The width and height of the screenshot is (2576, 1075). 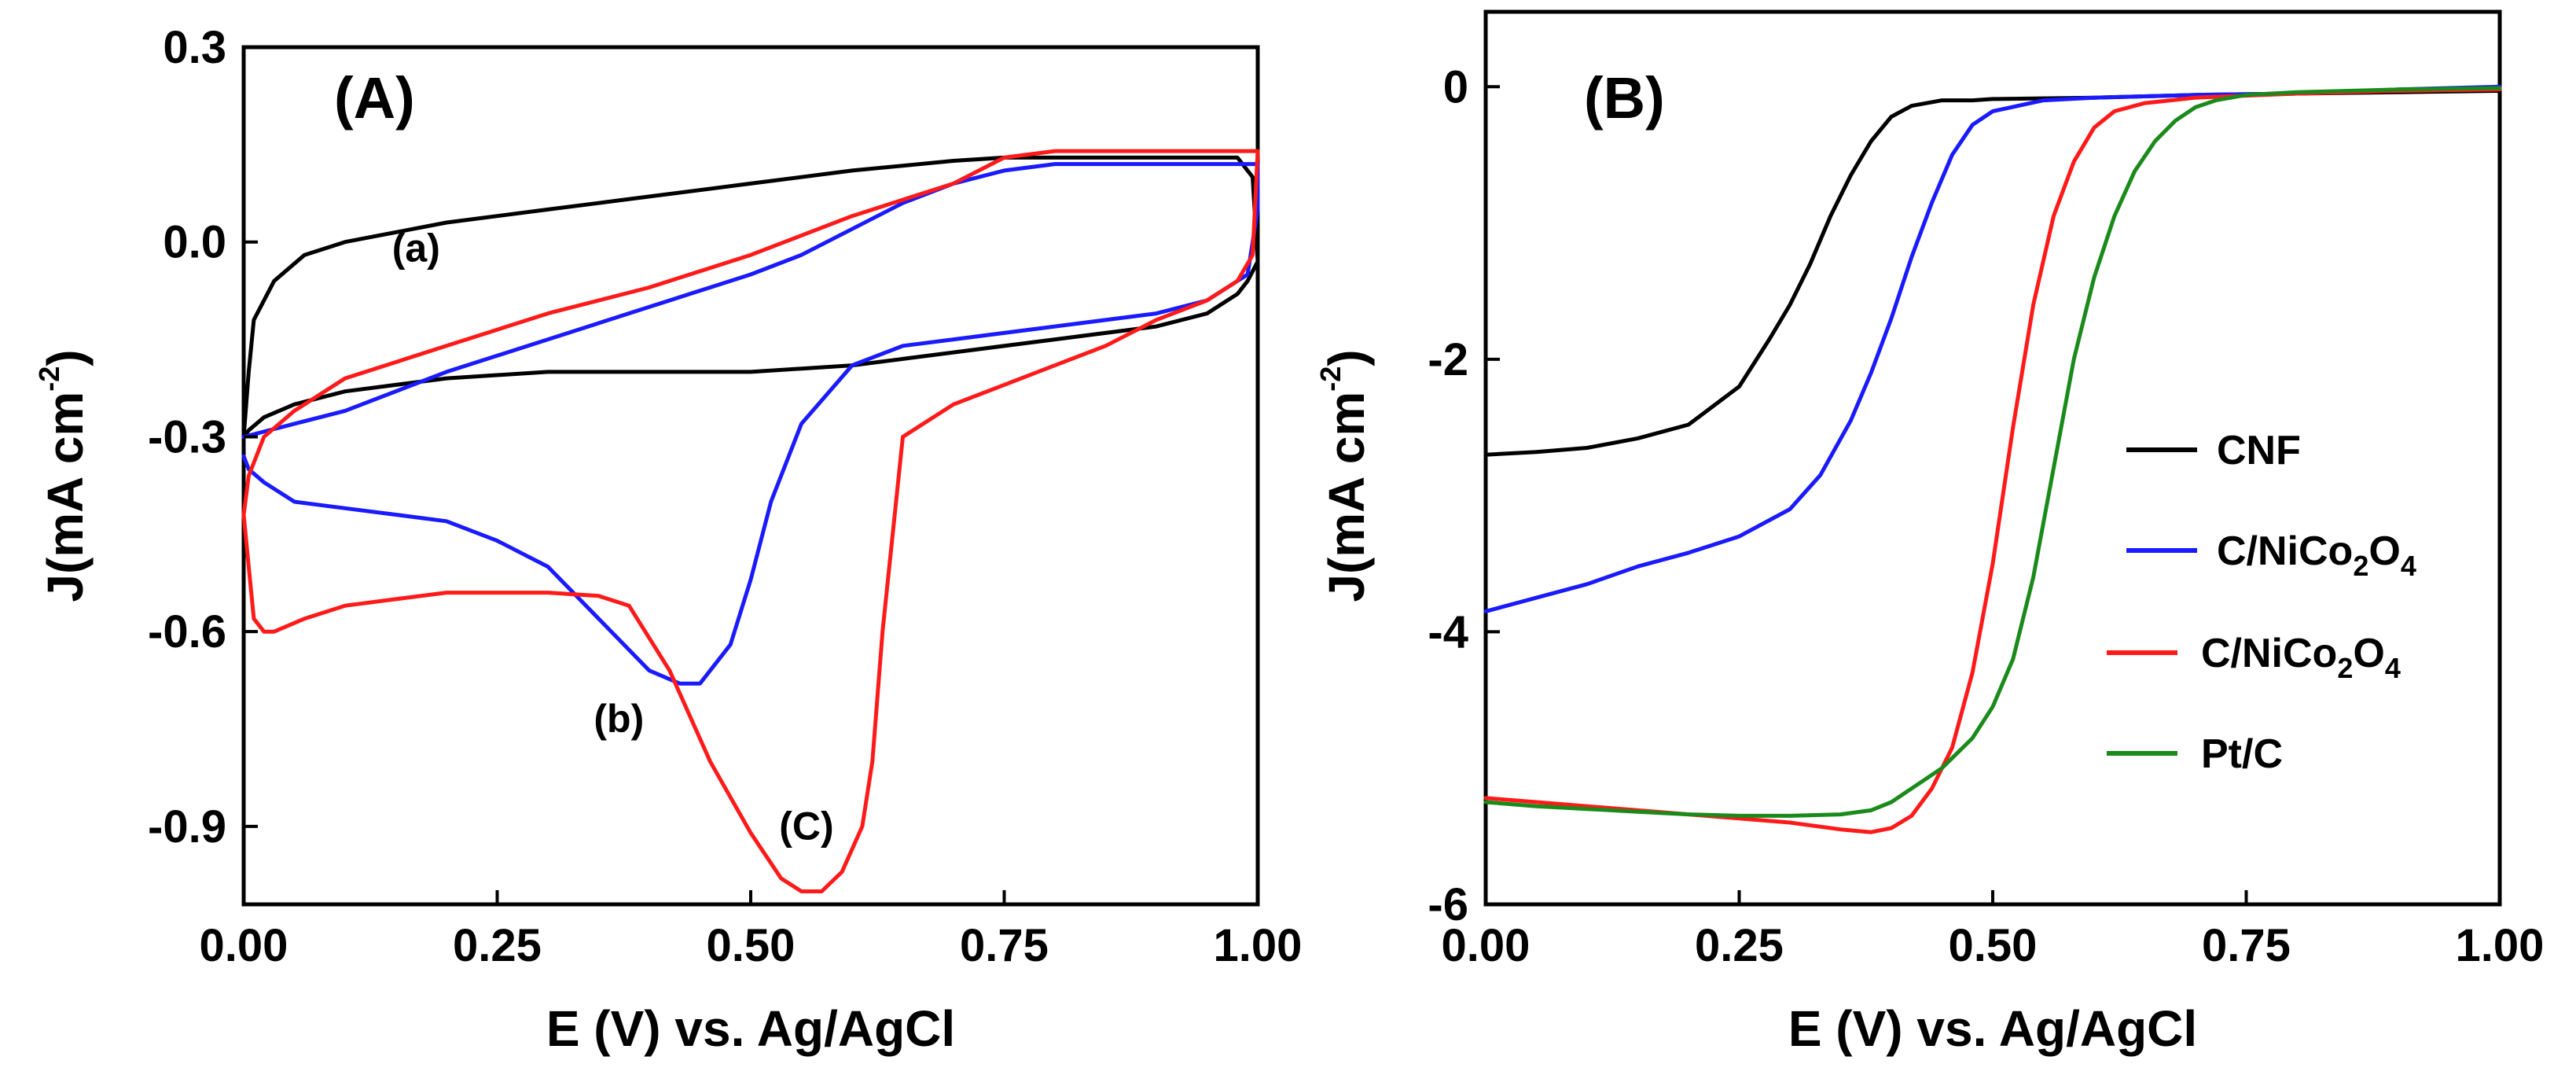 What do you see at coordinates (1448, 359) in the screenshot?
I see `panel-b-ytick-label-1: -2` at bounding box center [1448, 359].